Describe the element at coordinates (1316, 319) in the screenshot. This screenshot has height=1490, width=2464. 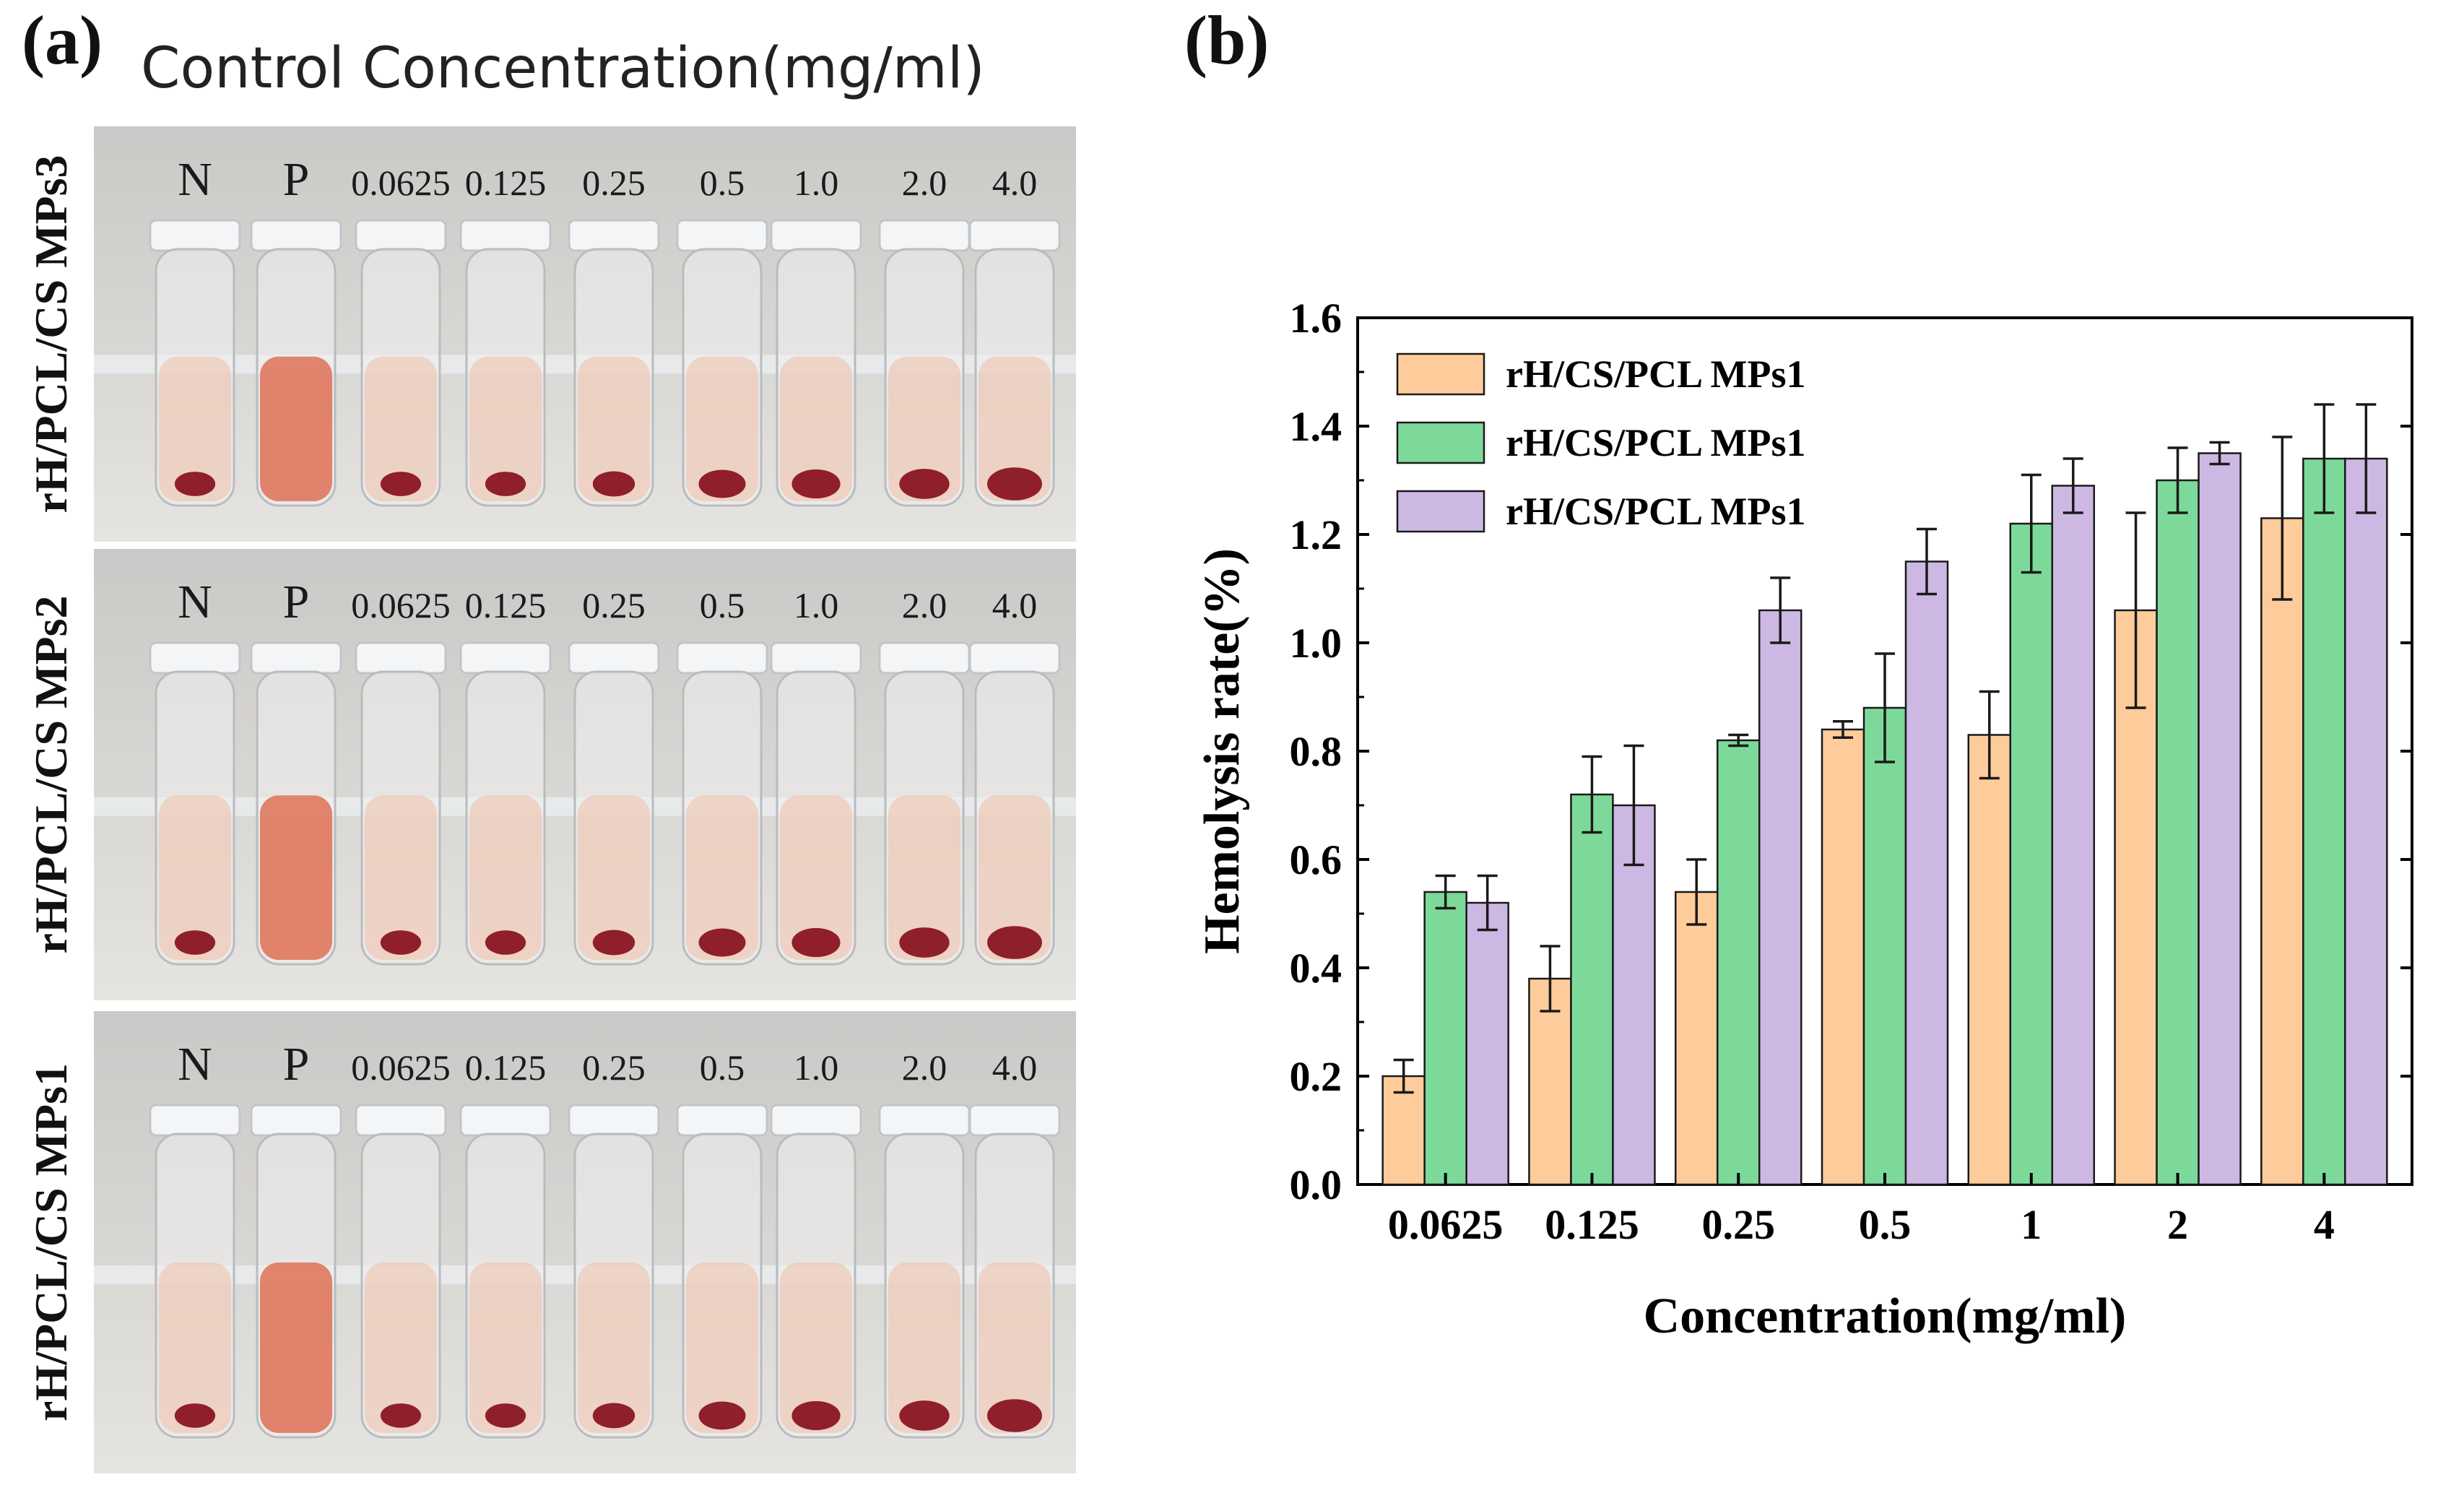
I see `y-tick-label: 1.6` at that location.